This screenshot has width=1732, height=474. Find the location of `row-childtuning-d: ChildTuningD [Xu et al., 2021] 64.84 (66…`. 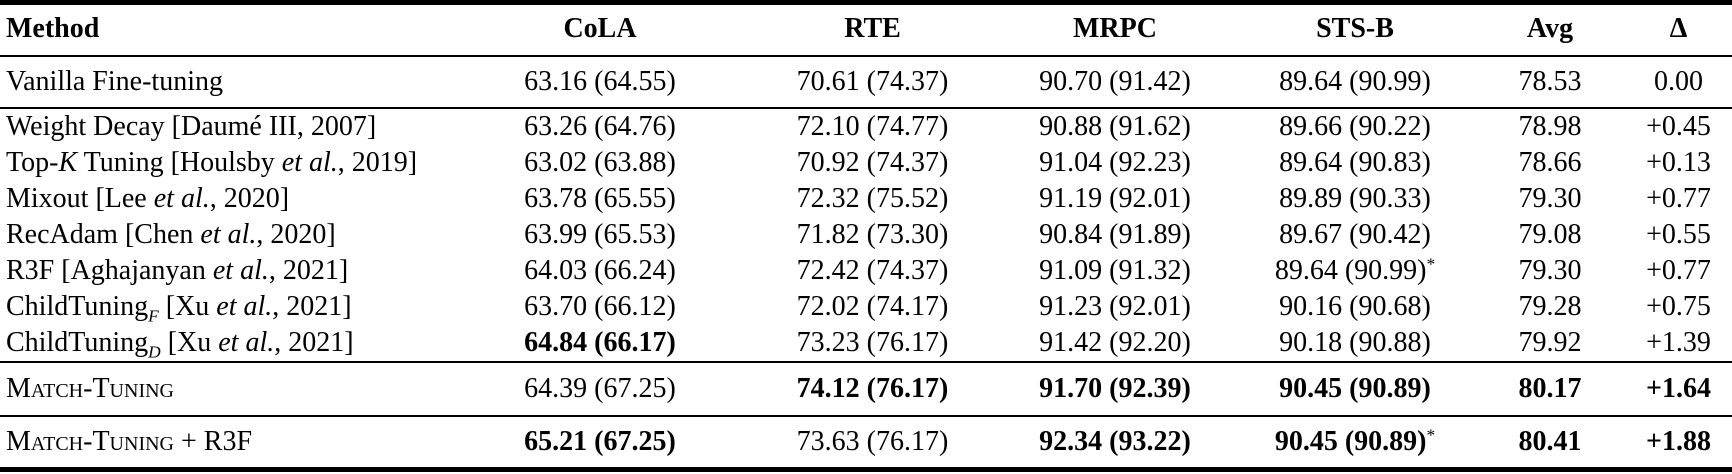

row-childtuning-d: ChildTuningD [Xu et al., 2021] 64.84 (66… is located at coordinates (866, 343).